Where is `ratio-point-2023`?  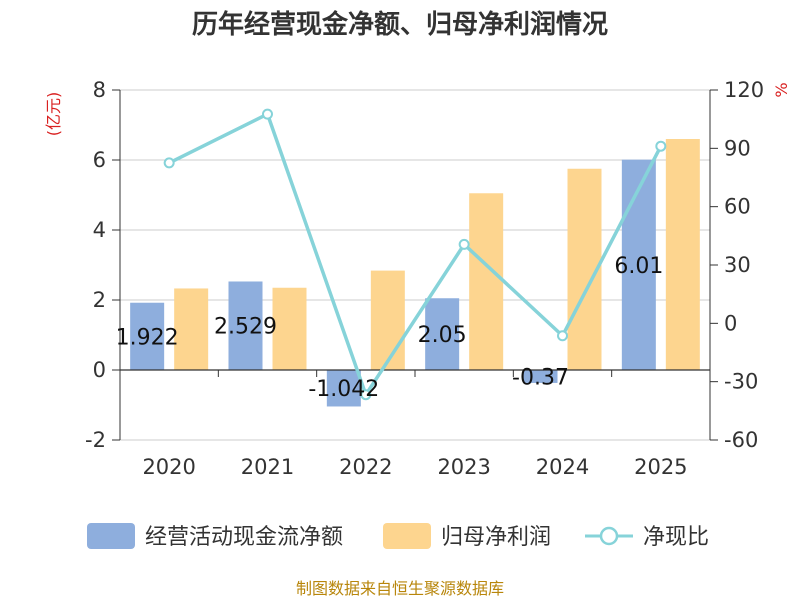
ratio-point-2023 is located at coordinates (464, 244).